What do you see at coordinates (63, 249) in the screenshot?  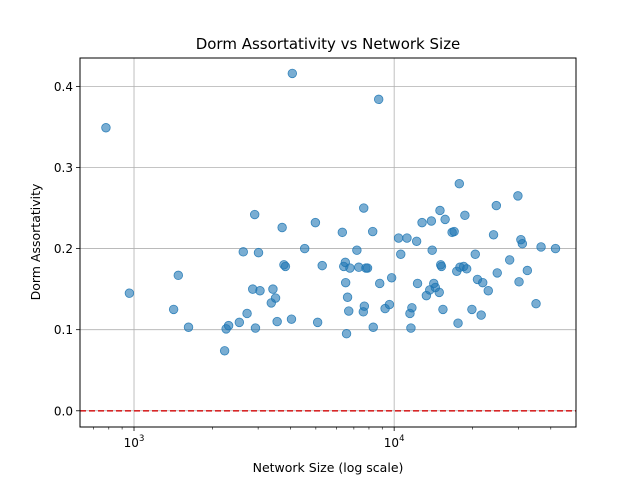 I see `y-tick-label: 0.2` at bounding box center [63, 249].